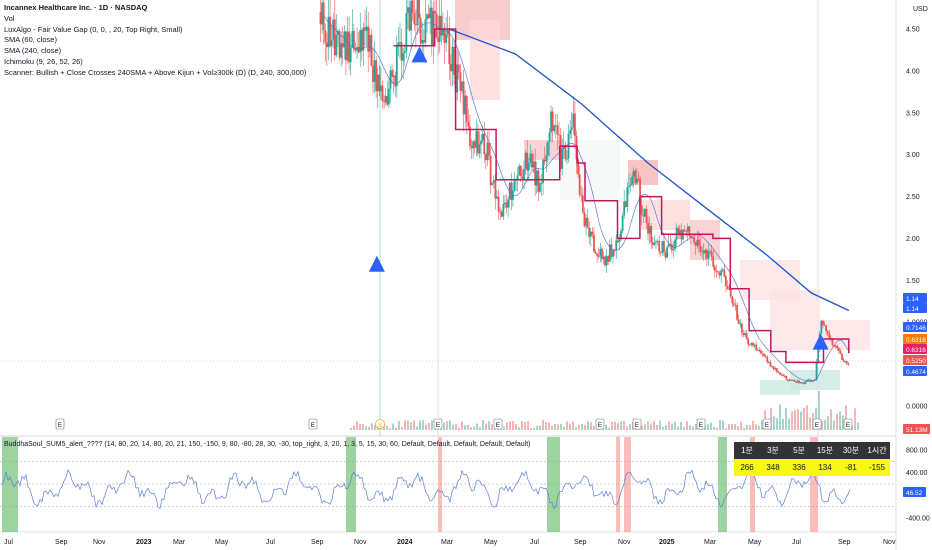 The height and width of the screenshot is (550, 932). I want to click on osc-tick-label: -400.00, so click(918, 519).